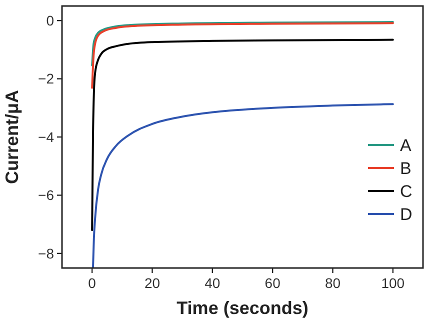 This screenshot has height=322, width=428. What do you see at coordinates (12, 137) in the screenshot?
I see `y-axis-title: Current/μA` at bounding box center [12, 137].